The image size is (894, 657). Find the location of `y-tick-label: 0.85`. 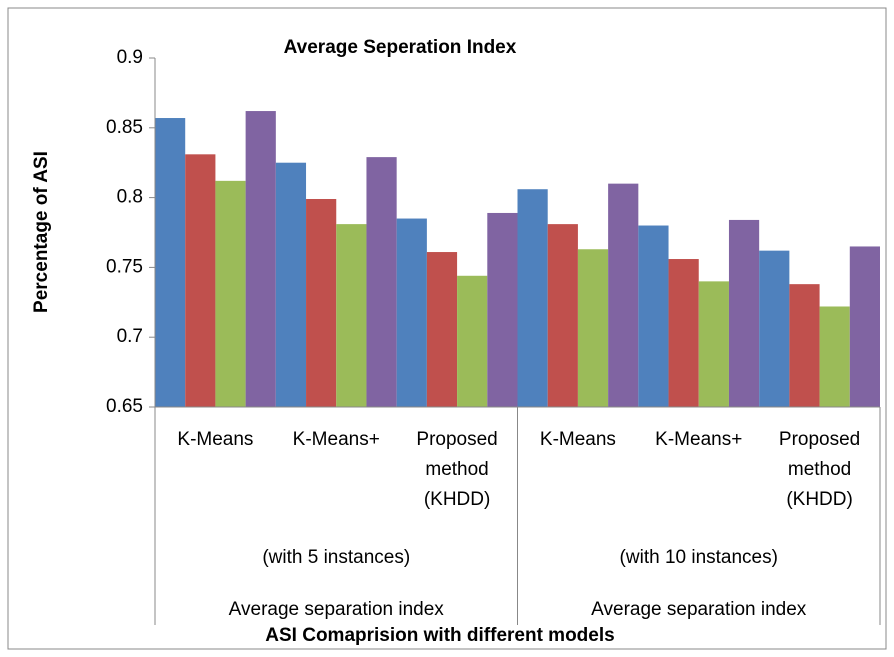

y-tick-label: 0.85 is located at coordinates (124, 127).